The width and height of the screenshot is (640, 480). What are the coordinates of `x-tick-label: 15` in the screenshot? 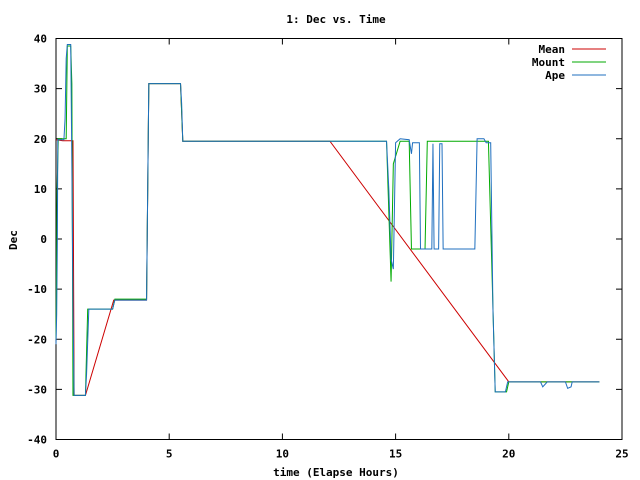 It's located at (395, 454).